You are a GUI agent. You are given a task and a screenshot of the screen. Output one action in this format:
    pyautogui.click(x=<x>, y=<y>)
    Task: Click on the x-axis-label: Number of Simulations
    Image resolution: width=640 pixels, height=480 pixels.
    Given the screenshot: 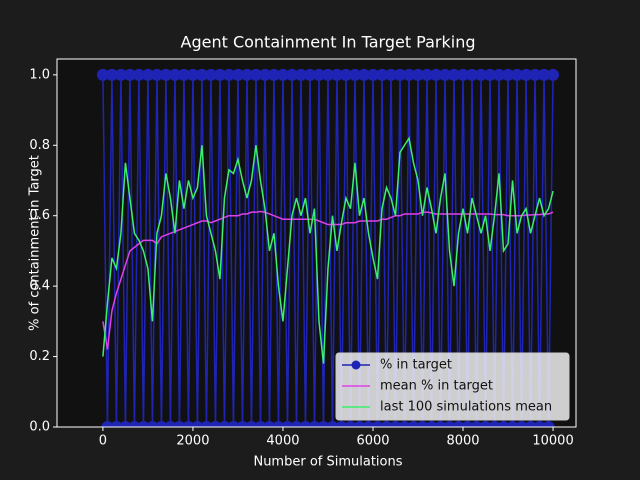 What is the action you would take?
    pyautogui.click(x=327, y=462)
    